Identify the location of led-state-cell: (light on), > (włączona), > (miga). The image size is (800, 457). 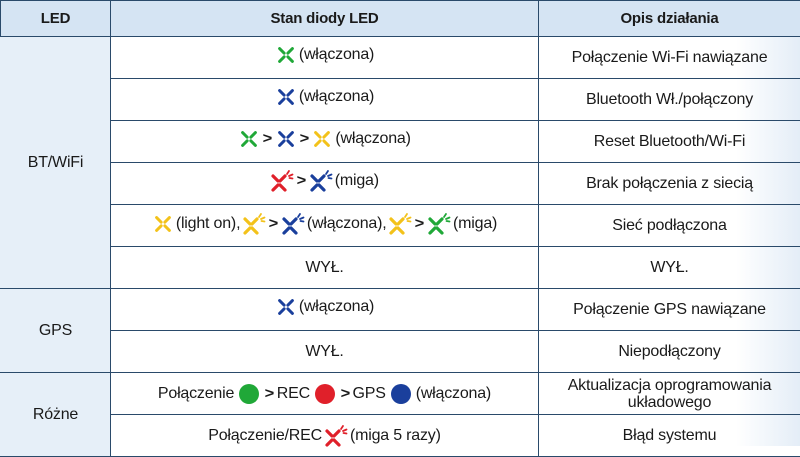
(325, 226).